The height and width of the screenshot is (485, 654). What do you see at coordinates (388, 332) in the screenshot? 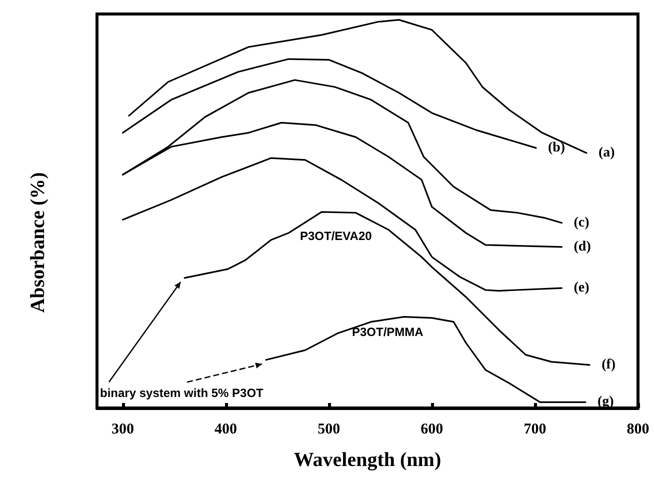
I see `annotation: P3OT/PMMA` at bounding box center [388, 332].